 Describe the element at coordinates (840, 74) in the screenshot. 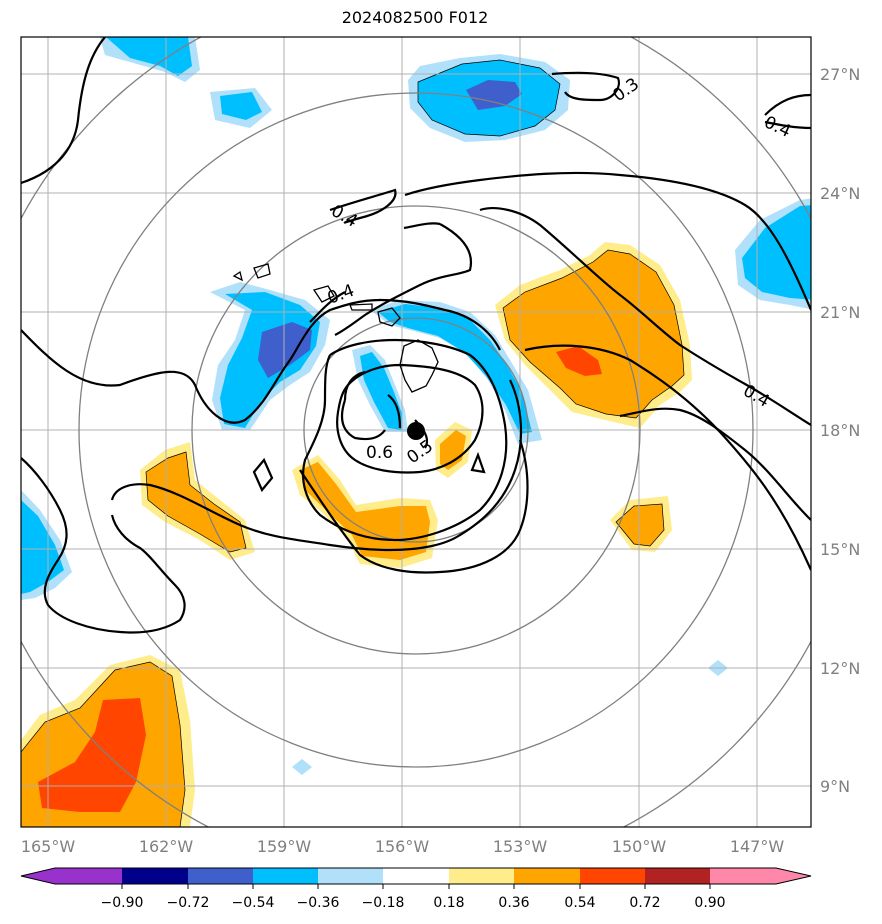

I see `y-tick-label: 27°N` at that location.